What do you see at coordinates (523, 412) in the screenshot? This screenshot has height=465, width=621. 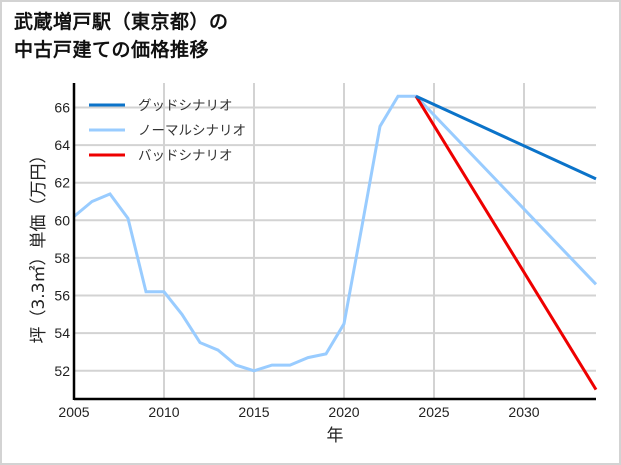 I see `x-tick-label: 2030` at bounding box center [523, 412].